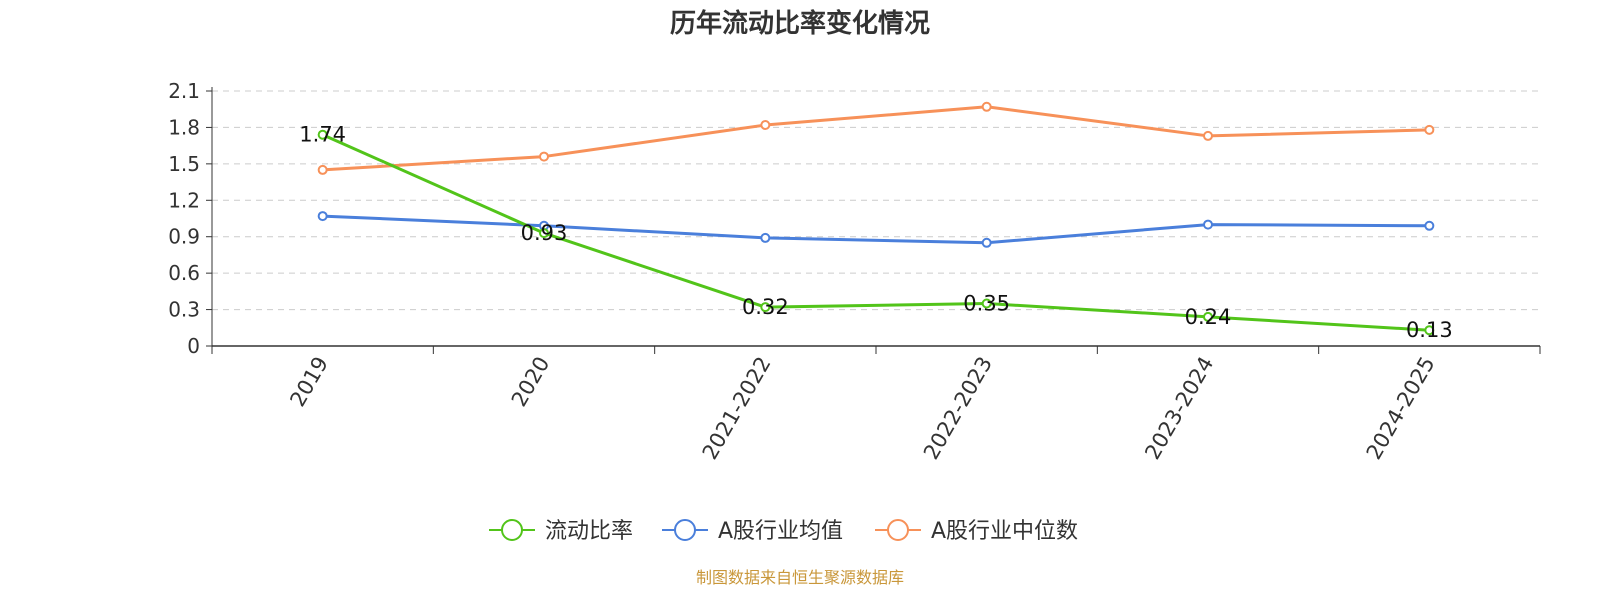  What do you see at coordinates (1401, 408) in the screenshot?
I see `x-tick-label: 2024-2025` at bounding box center [1401, 408].